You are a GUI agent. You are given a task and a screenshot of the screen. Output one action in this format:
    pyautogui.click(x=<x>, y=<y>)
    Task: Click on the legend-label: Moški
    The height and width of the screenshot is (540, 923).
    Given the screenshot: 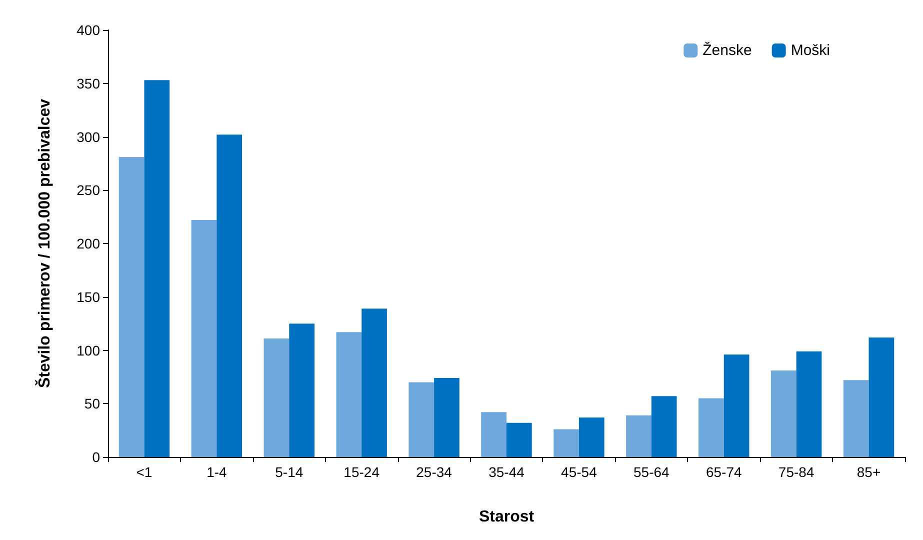 What is the action you would take?
    pyautogui.click(x=810, y=50)
    